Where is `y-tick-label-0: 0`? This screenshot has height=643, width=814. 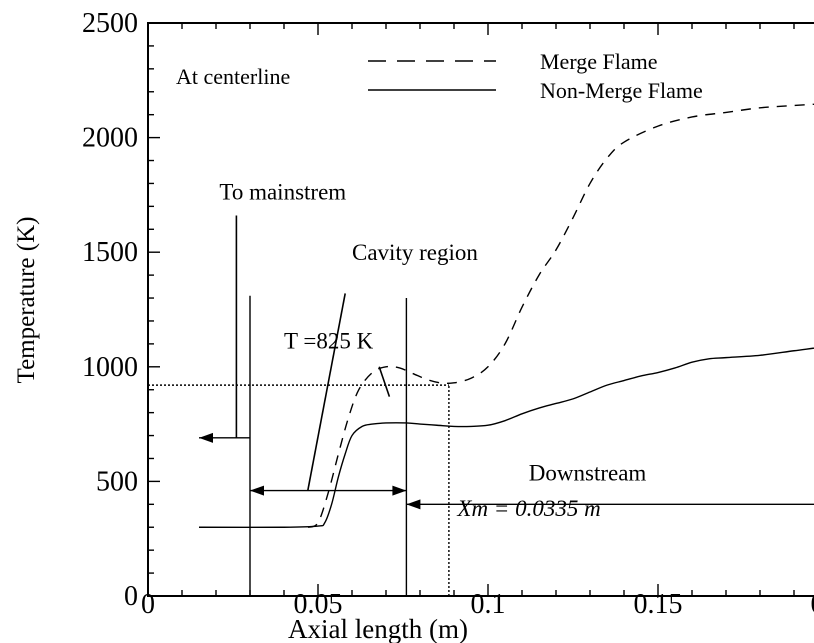
y-tick-label-0: 0 is located at coordinates (131, 596).